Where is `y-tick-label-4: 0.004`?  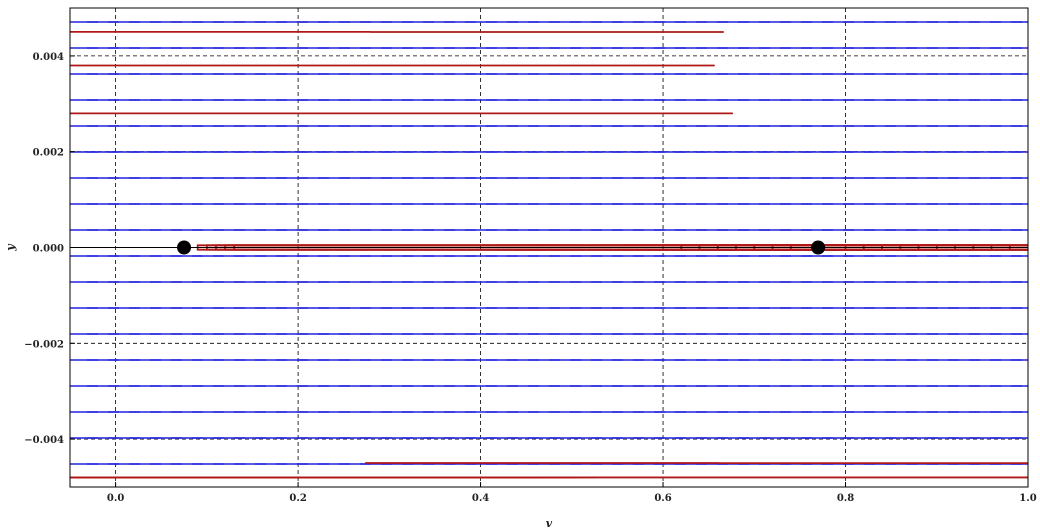
y-tick-label-4: 0.004 is located at coordinates (48, 57).